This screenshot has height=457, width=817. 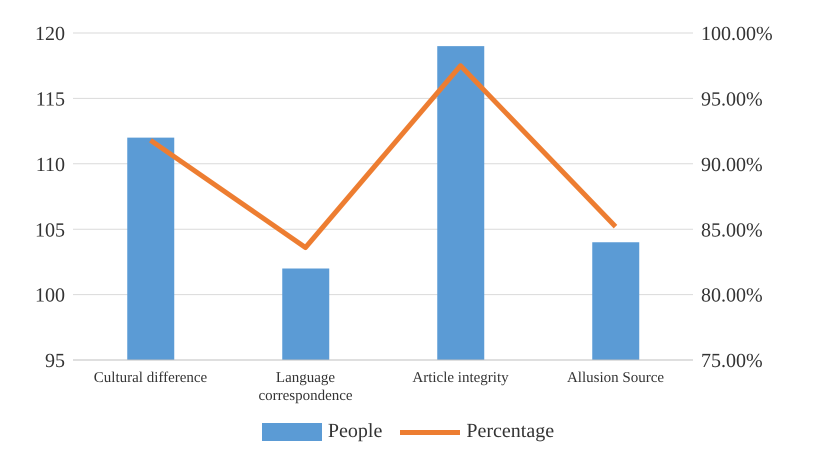 What do you see at coordinates (50, 165) in the screenshot?
I see `y-tick-label: 110` at bounding box center [50, 165].